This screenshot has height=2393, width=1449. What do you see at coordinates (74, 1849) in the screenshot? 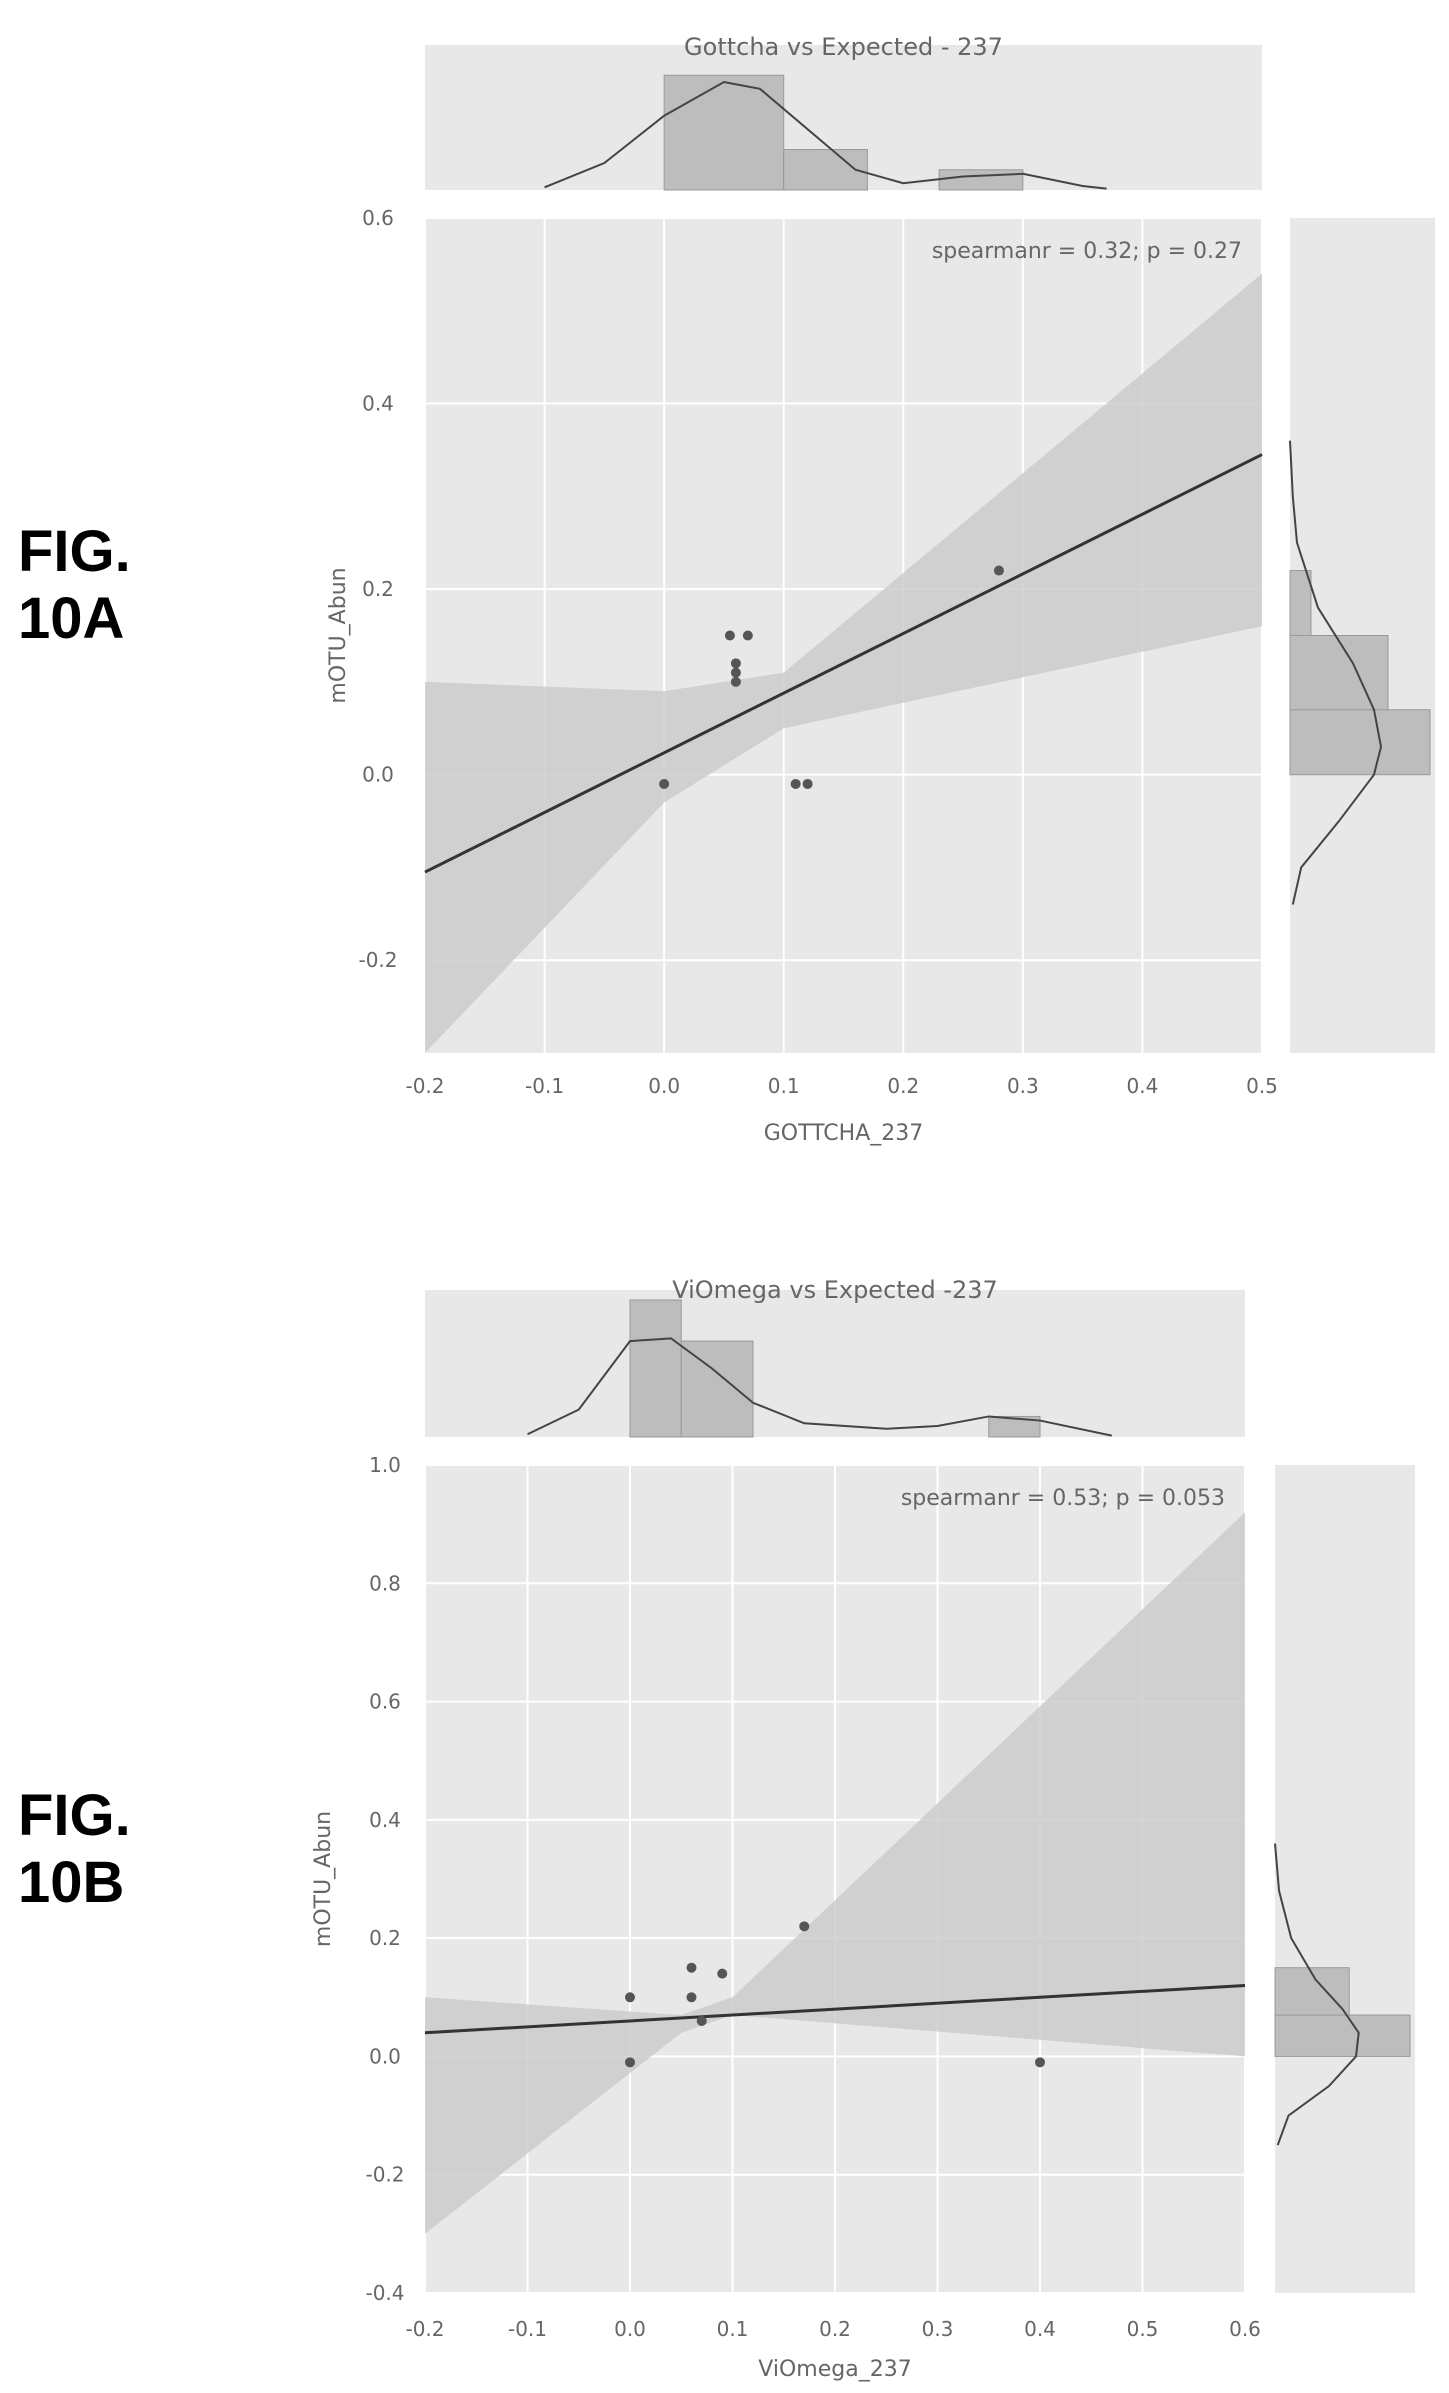
I see `figure-label-10b: FIG. 10B` at bounding box center [74, 1849].